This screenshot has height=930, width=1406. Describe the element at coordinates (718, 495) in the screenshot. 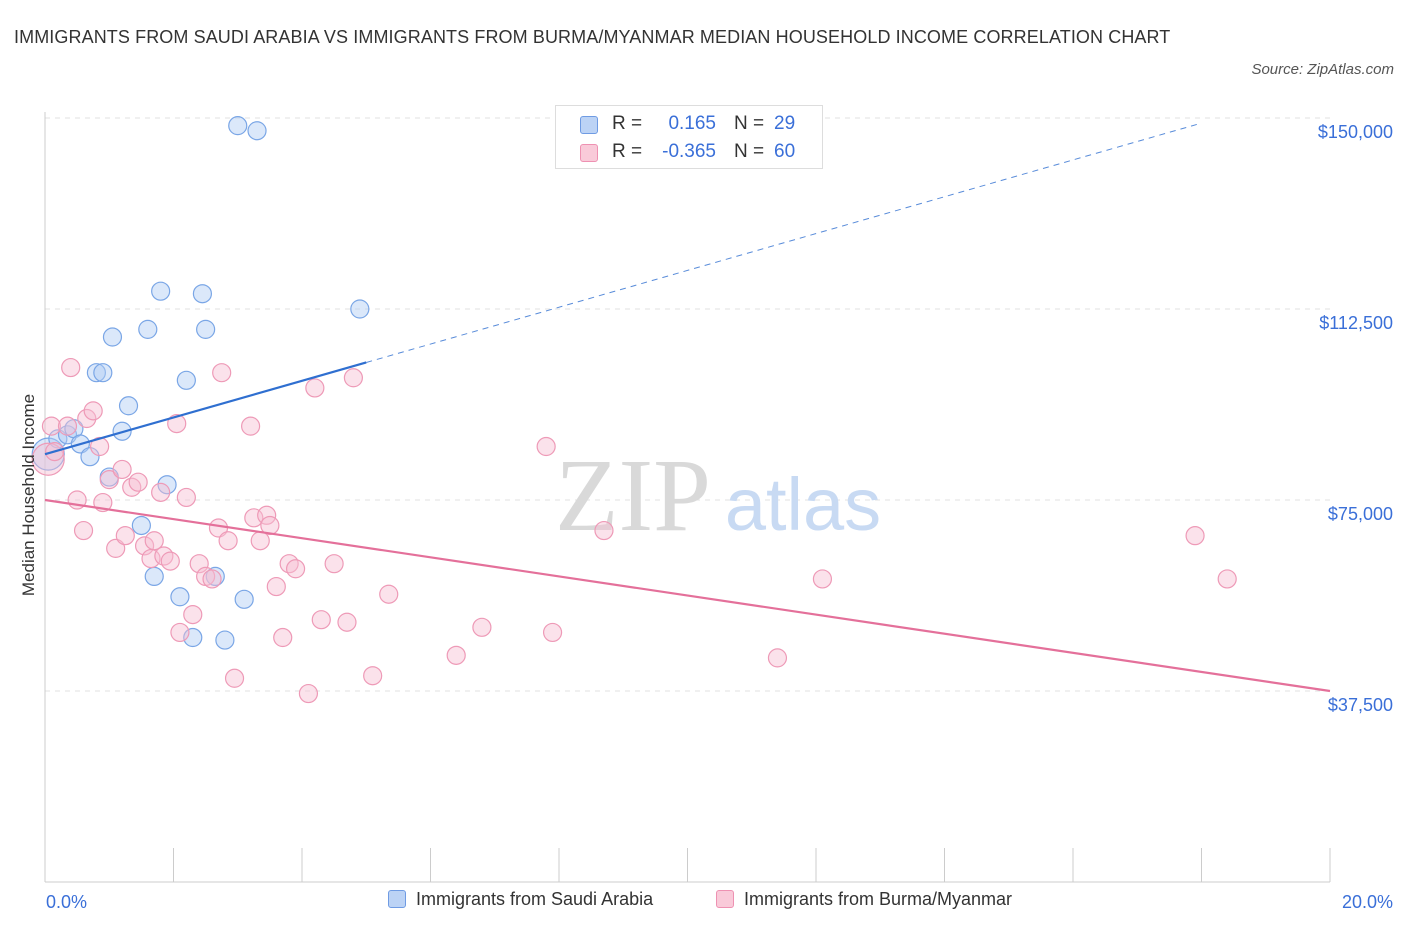

I see `watermark: ZIP atlas` at that location.